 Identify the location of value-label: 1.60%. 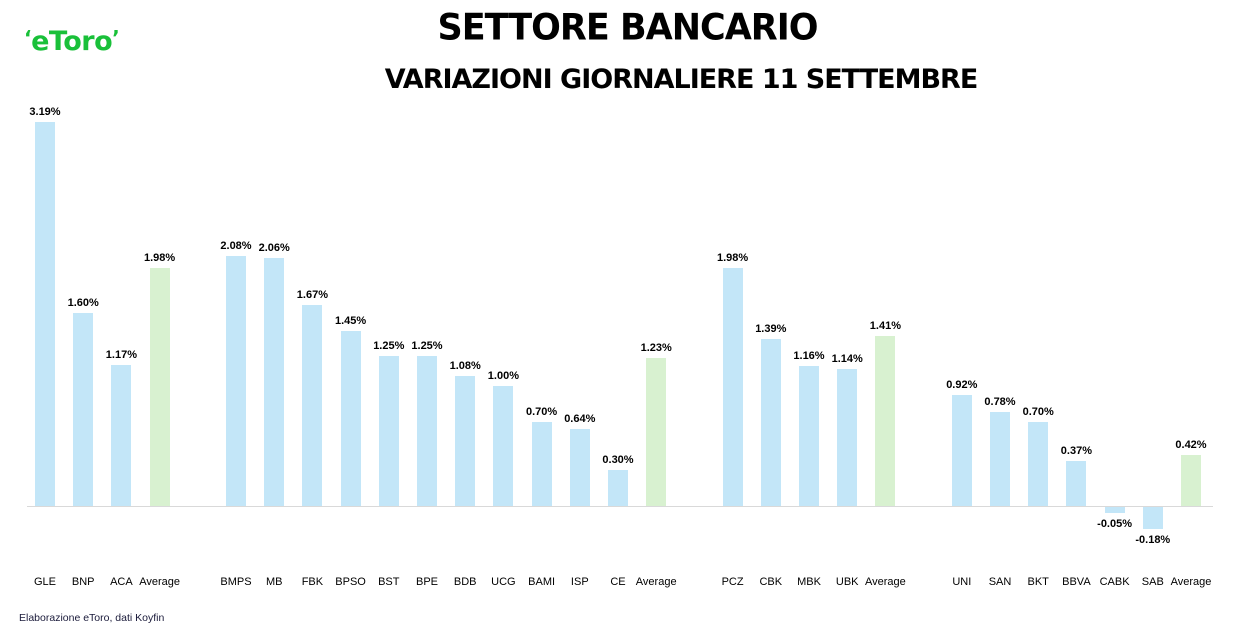
(83, 303).